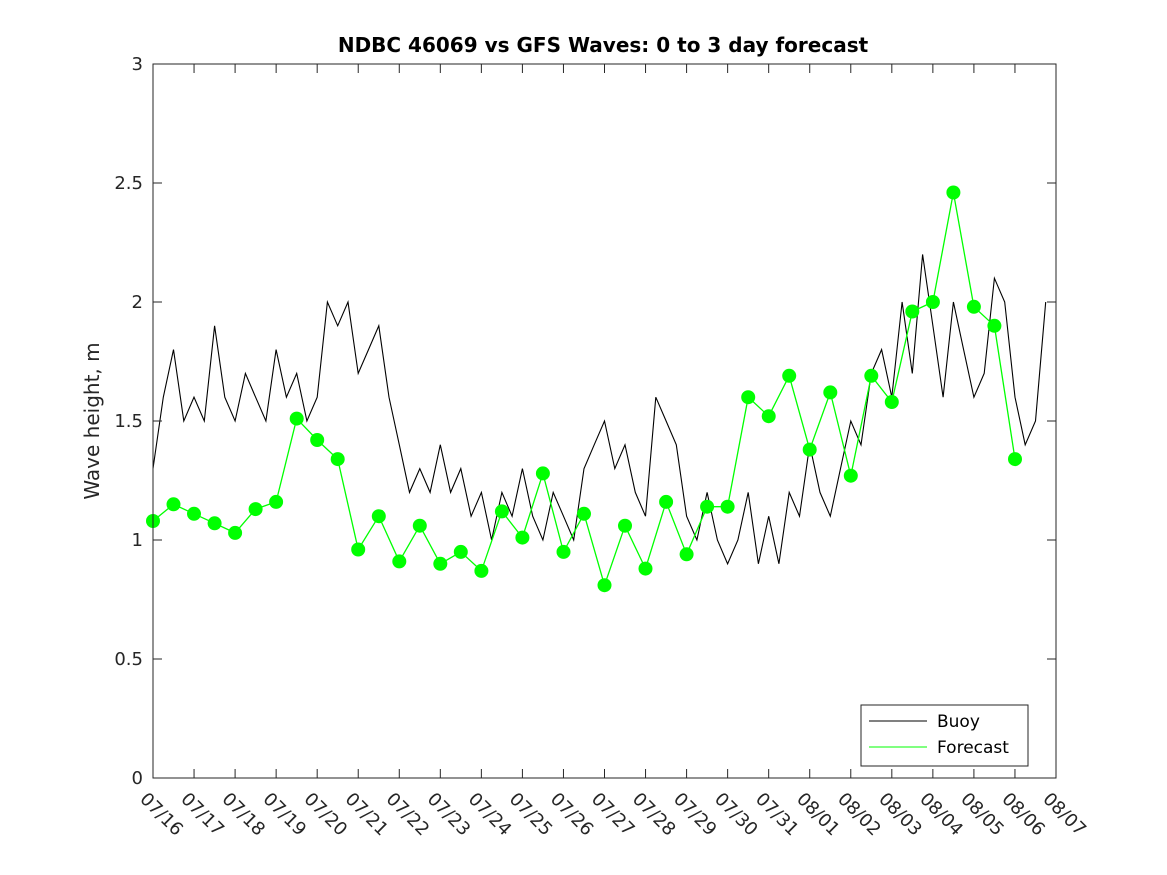 The image size is (1167, 875). Describe the element at coordinates (128, 421) in the screenshot. I see `y-tick-label: 1.5` at that location.